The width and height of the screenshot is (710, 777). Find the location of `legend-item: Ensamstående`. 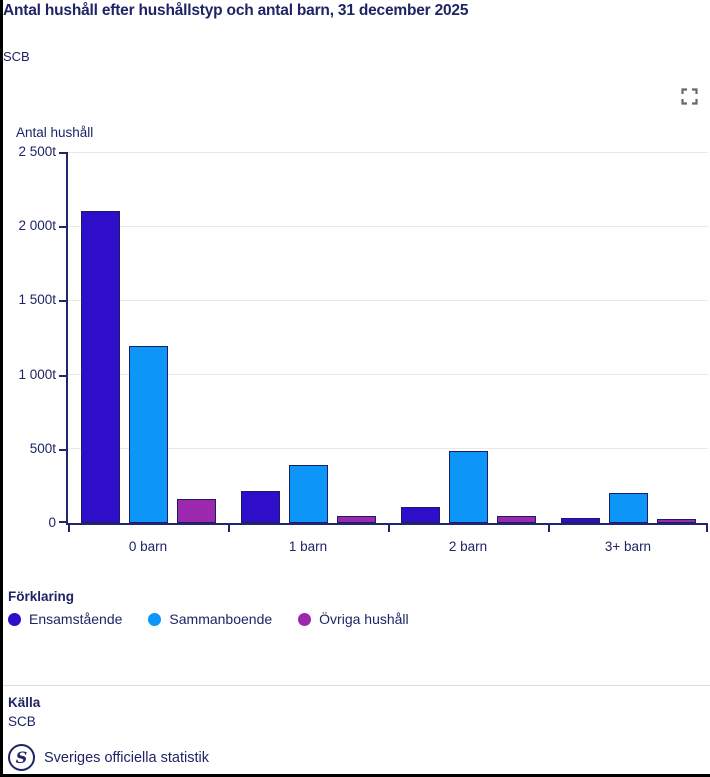

legend-item: Ensamstående is located at coordinates (65, 619).